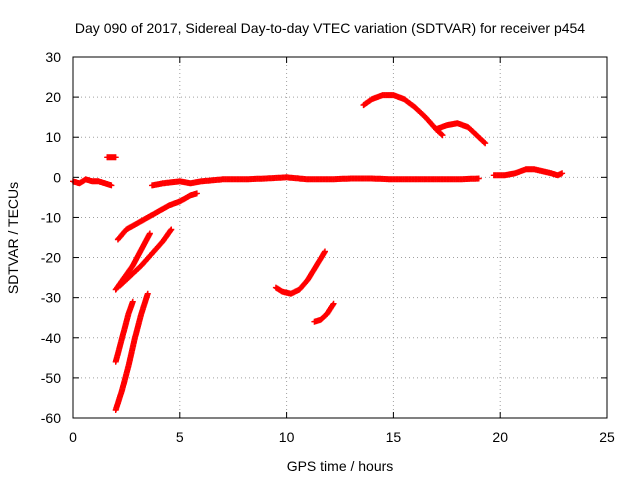 The height and width of the screenshot is (480, 640). What do you see at coordinates (51, 258) in the screenshot?
I see `y-tick-label: -20` at bounding box center [51, 258].